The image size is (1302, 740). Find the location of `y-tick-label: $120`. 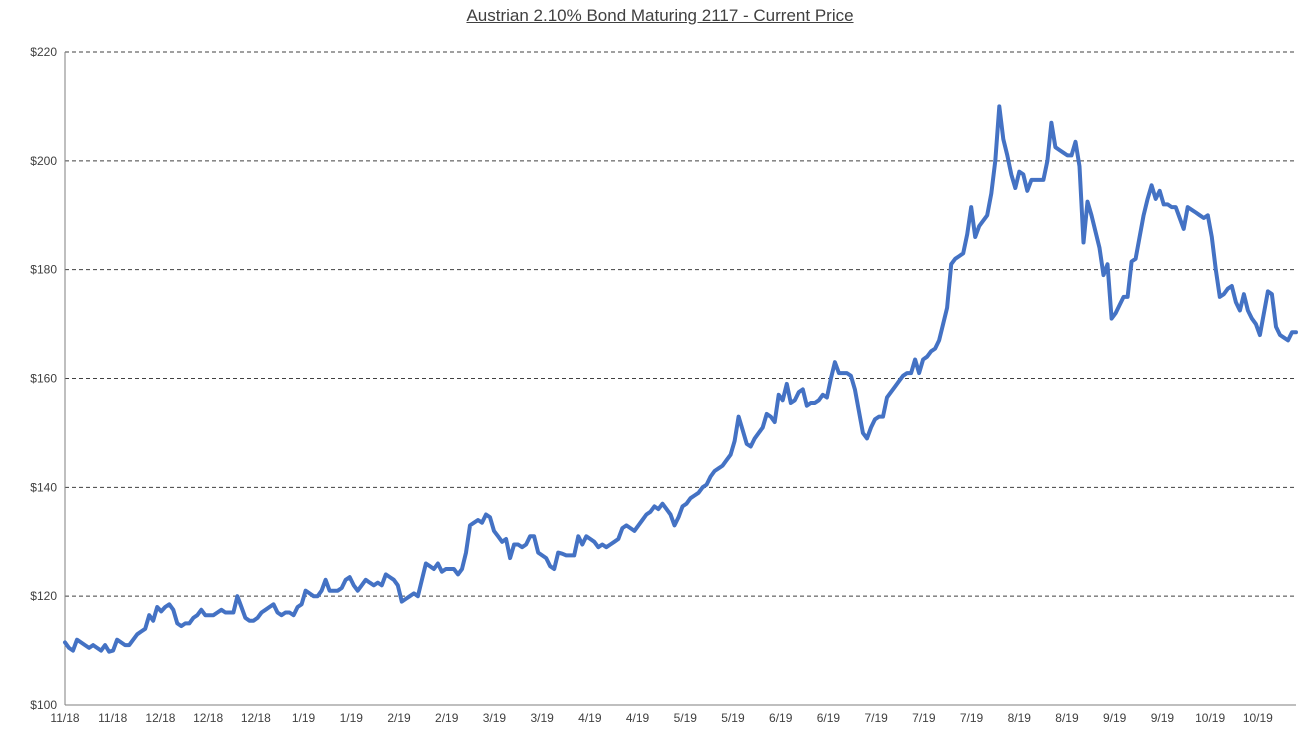

y-tick-label: $120 is located at coordinates (43, 596).